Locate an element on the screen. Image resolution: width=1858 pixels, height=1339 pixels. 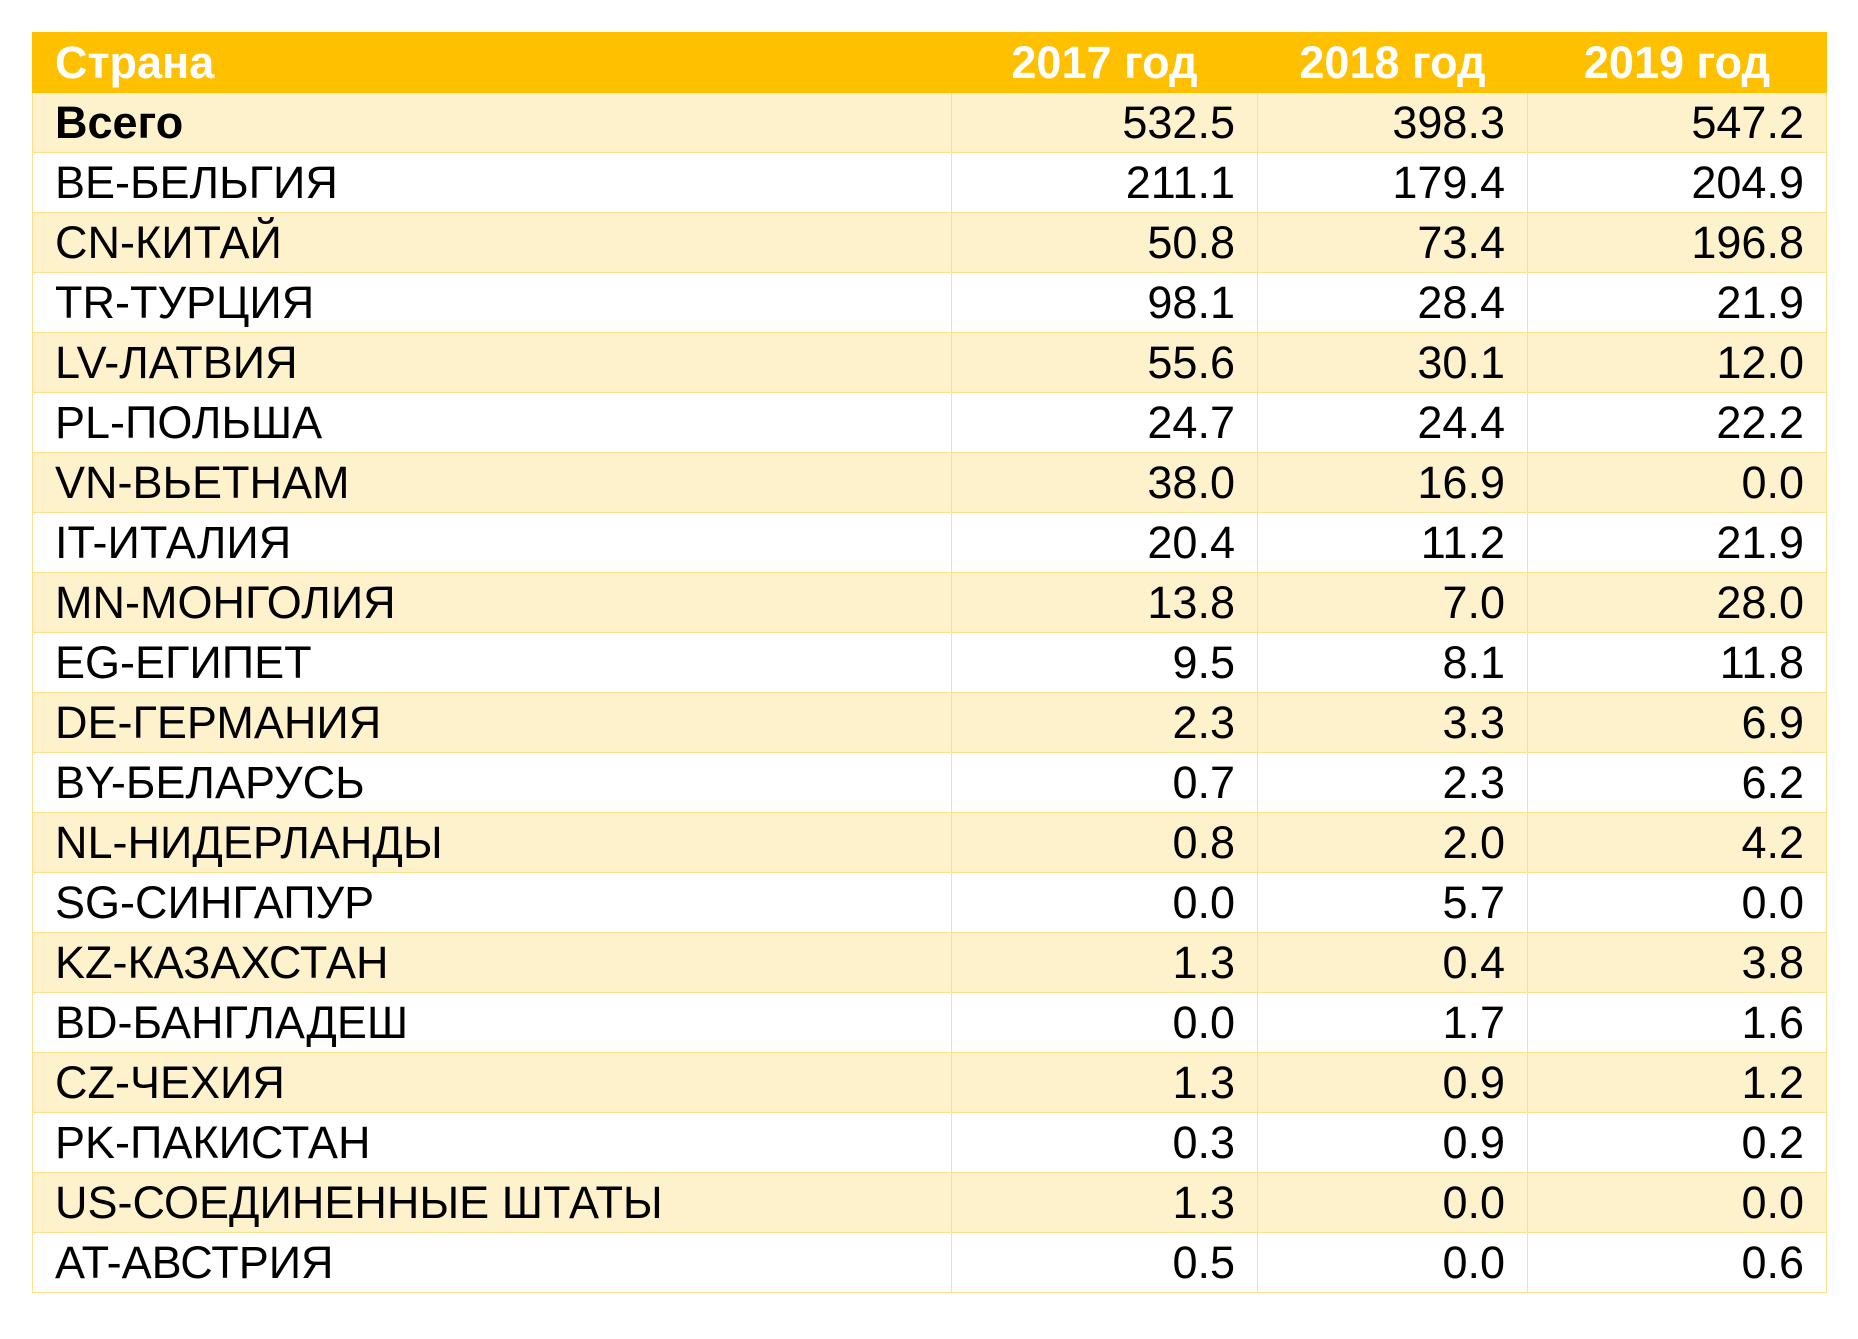
value-cell: 28.0 is located at coordinates (1677, 602).